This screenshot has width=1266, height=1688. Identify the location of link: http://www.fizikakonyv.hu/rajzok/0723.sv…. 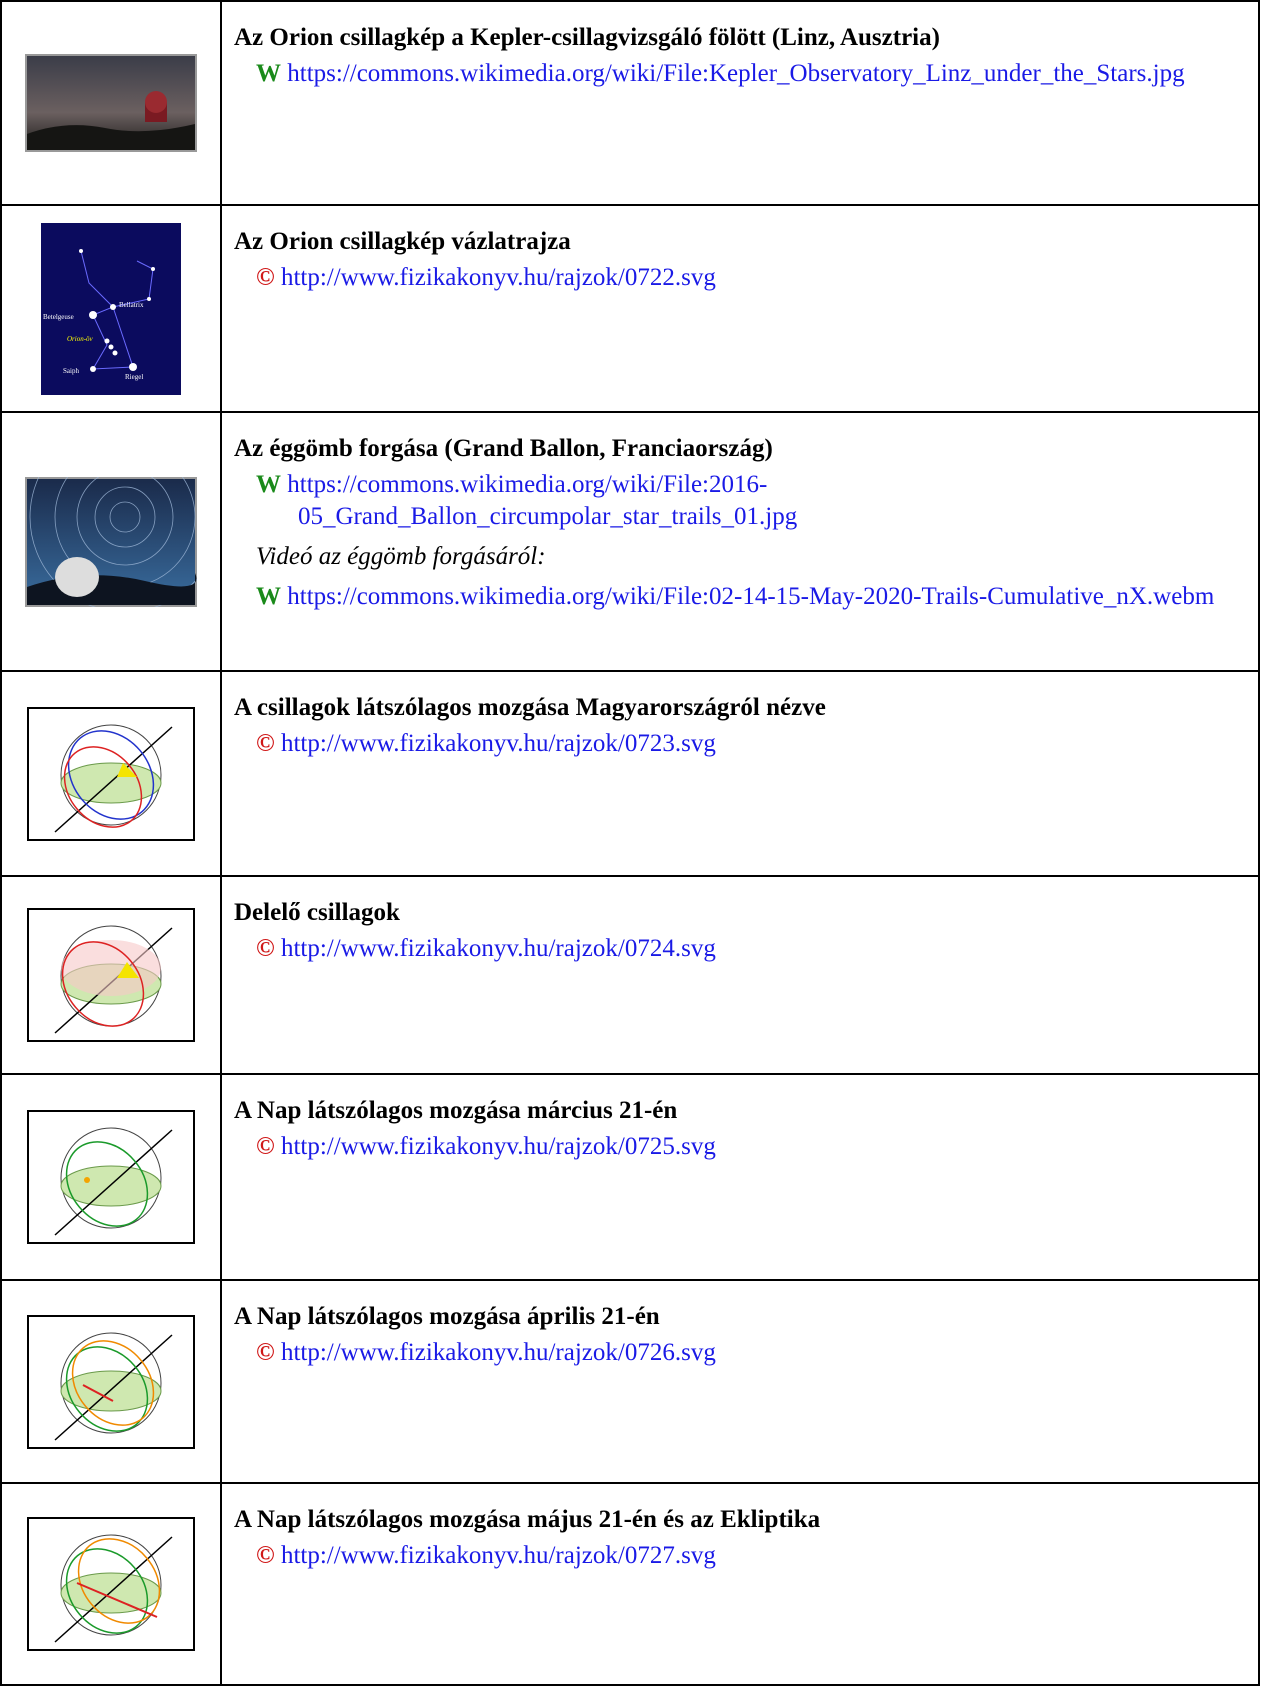
(498, 743).